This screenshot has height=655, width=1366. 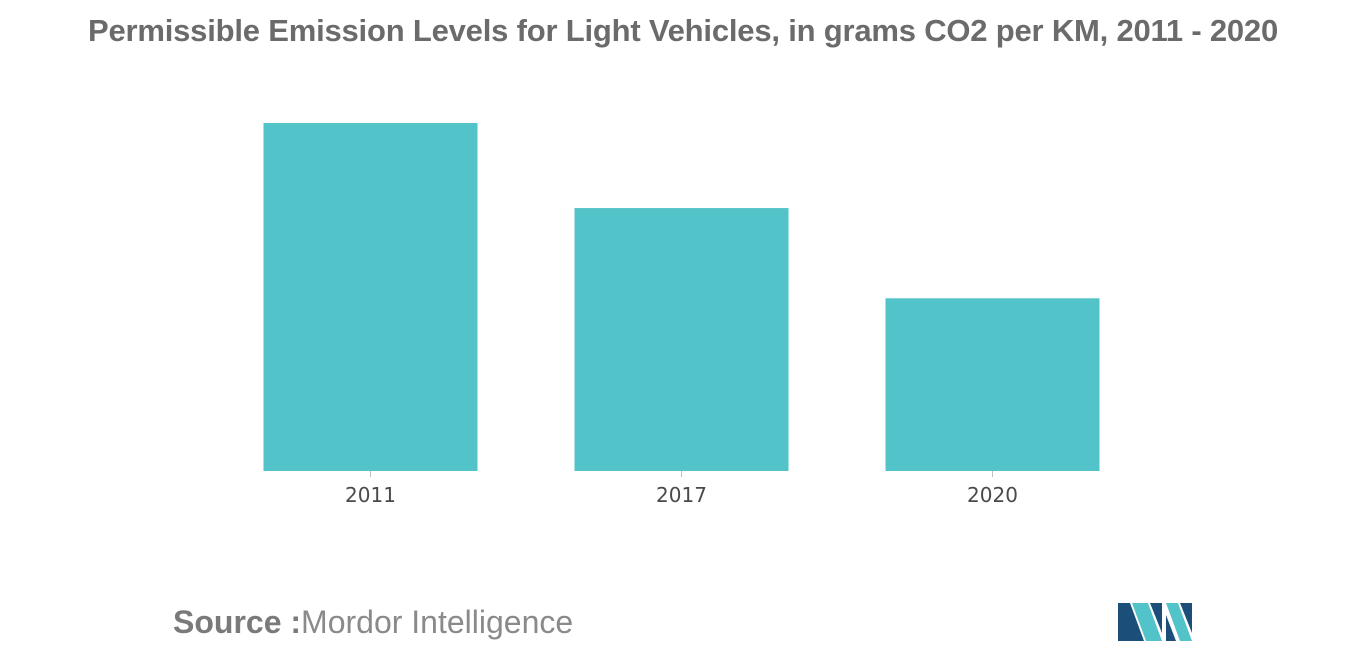 I want to click on bar-2017, so click(x=681, y=340).